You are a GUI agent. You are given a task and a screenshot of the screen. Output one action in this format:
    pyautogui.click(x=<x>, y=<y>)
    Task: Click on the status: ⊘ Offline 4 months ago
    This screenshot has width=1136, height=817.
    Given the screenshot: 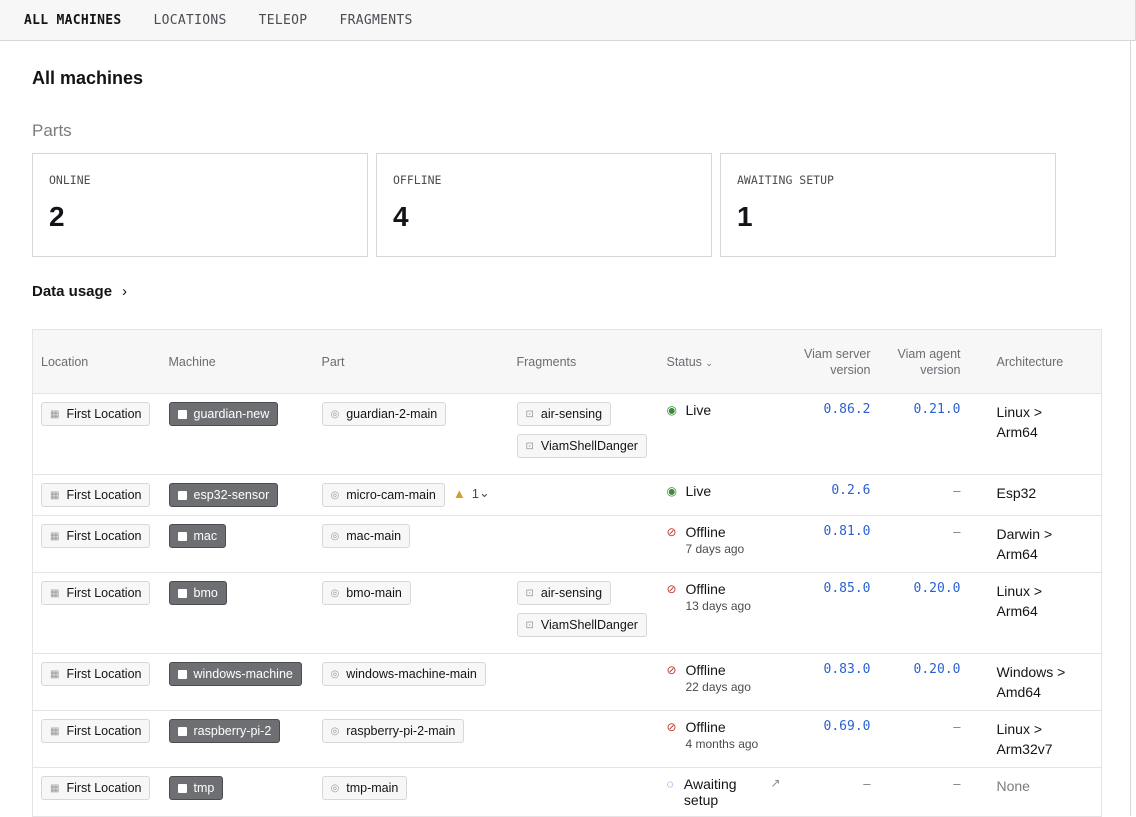 What is the action you would take?
    pyautogui.click(x=724, y=735)
    